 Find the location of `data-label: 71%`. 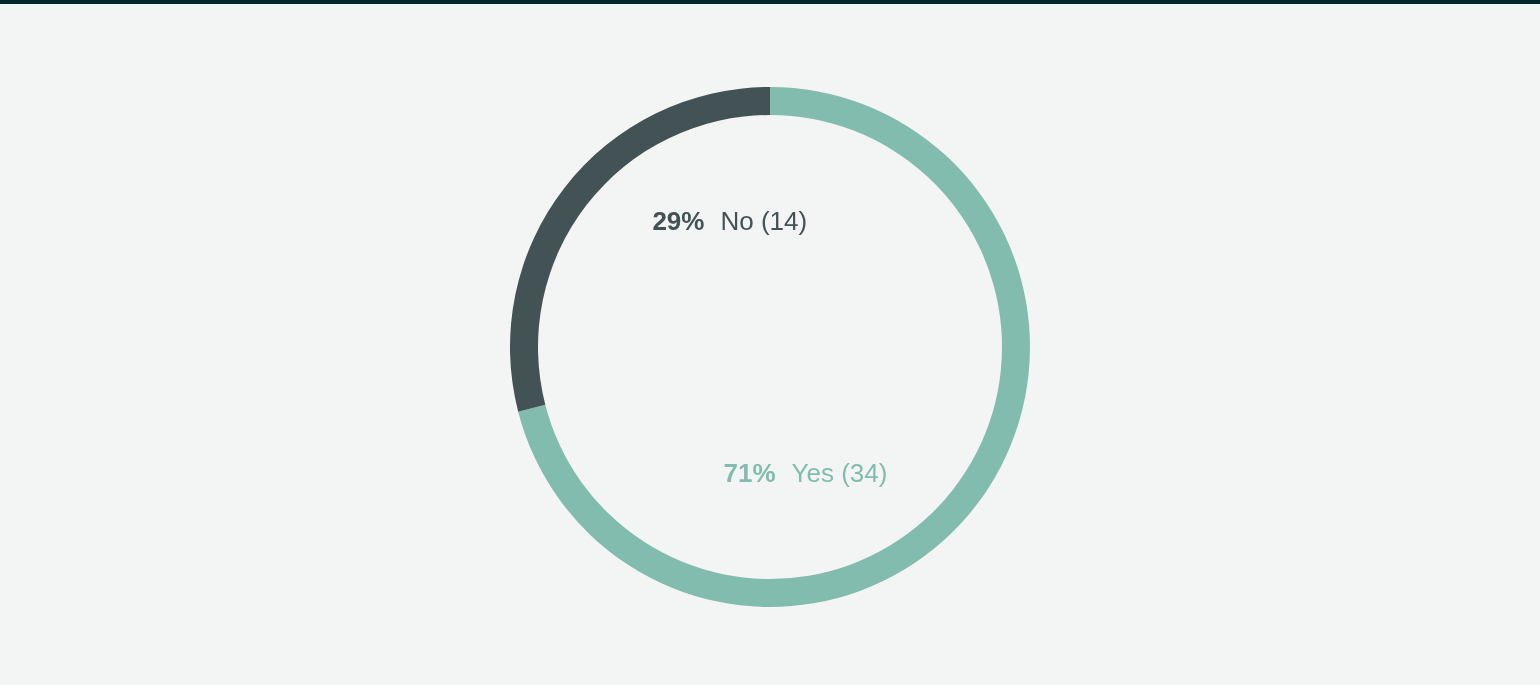

data-label: 71% is located at coordinates (749, 472).